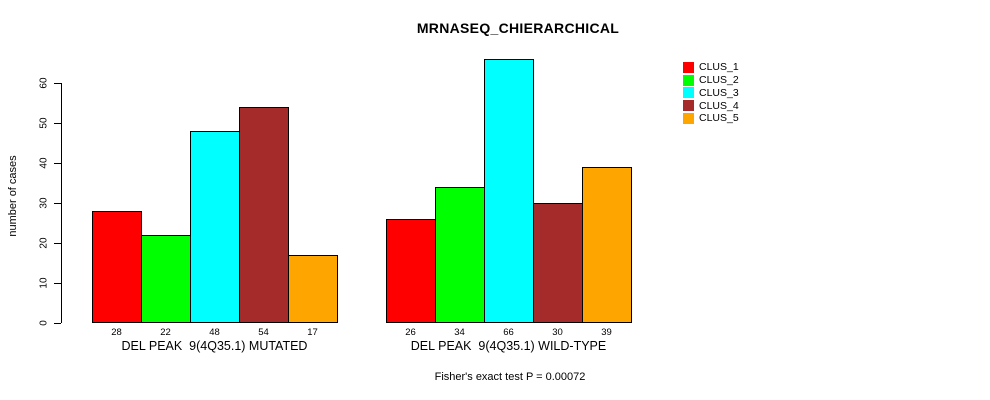 This screenshot has width=990, height=400. Describe the element at coordinates (44, 83) in the screenshot. I see `y-axis-tick-label: 60` at that location.